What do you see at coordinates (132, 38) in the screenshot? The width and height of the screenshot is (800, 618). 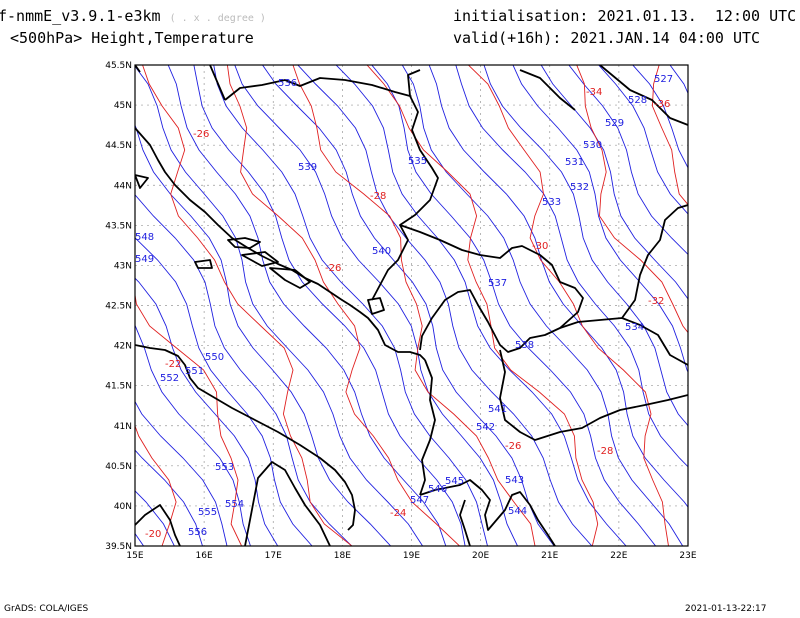 I see `map-subtitle: <500hPa> Height,Temperature` at bounding box center [132, 38].